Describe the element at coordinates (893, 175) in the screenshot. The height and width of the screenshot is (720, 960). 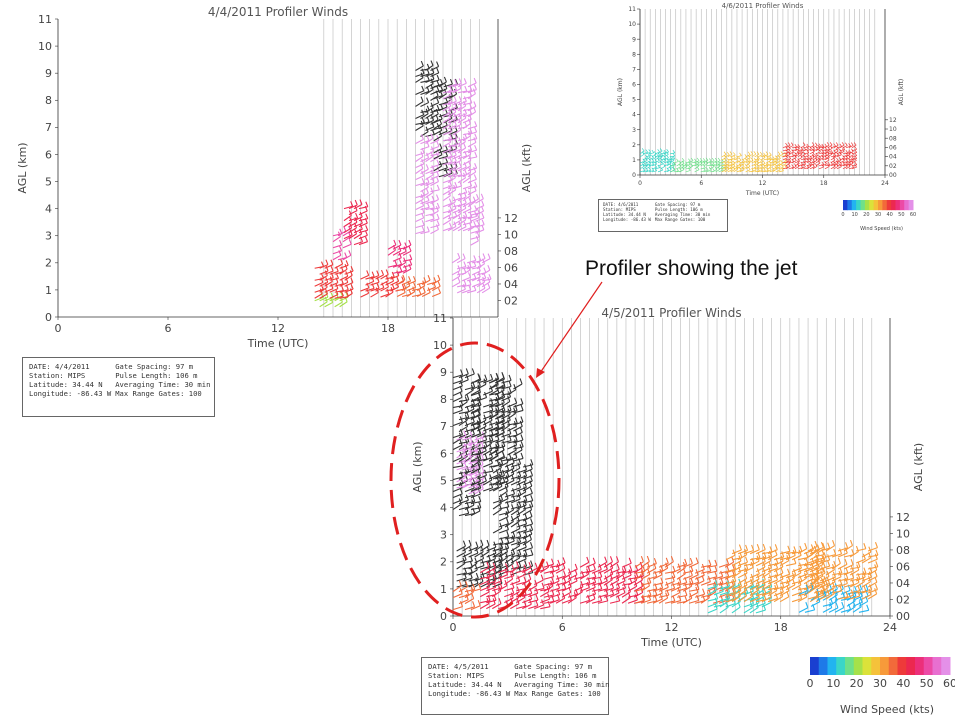
I see `y2-tick-label: 00` at that location.